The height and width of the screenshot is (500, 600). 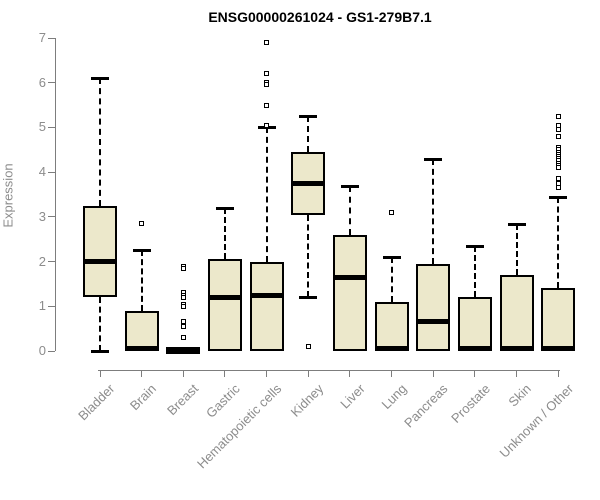 I want to click on x-category-label: Breast, so click(x=182, y=400).